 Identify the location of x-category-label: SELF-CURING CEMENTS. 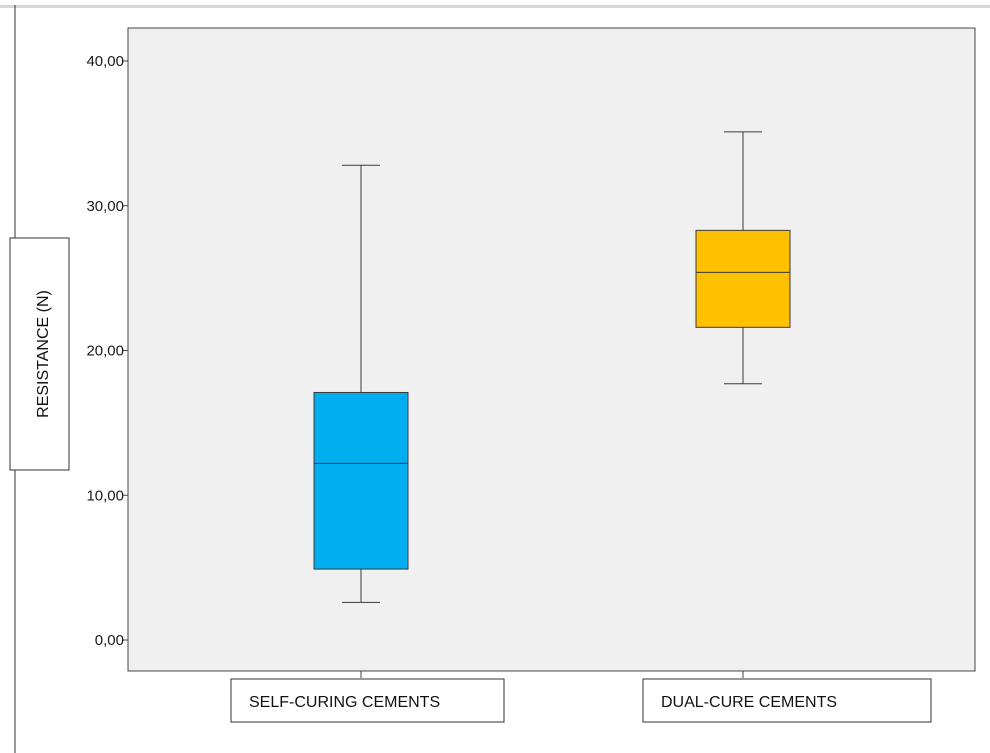
(344, 702).